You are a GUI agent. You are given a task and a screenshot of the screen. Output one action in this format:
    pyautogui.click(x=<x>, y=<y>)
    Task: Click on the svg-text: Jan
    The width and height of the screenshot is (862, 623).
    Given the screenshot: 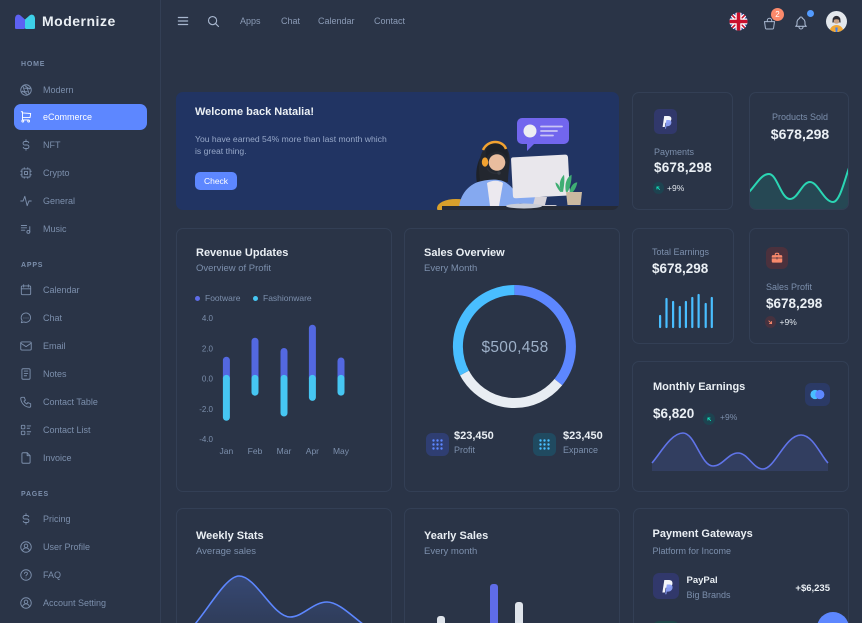 What is the action you would take?
    pyautogui.click(x=227, y=451)
    